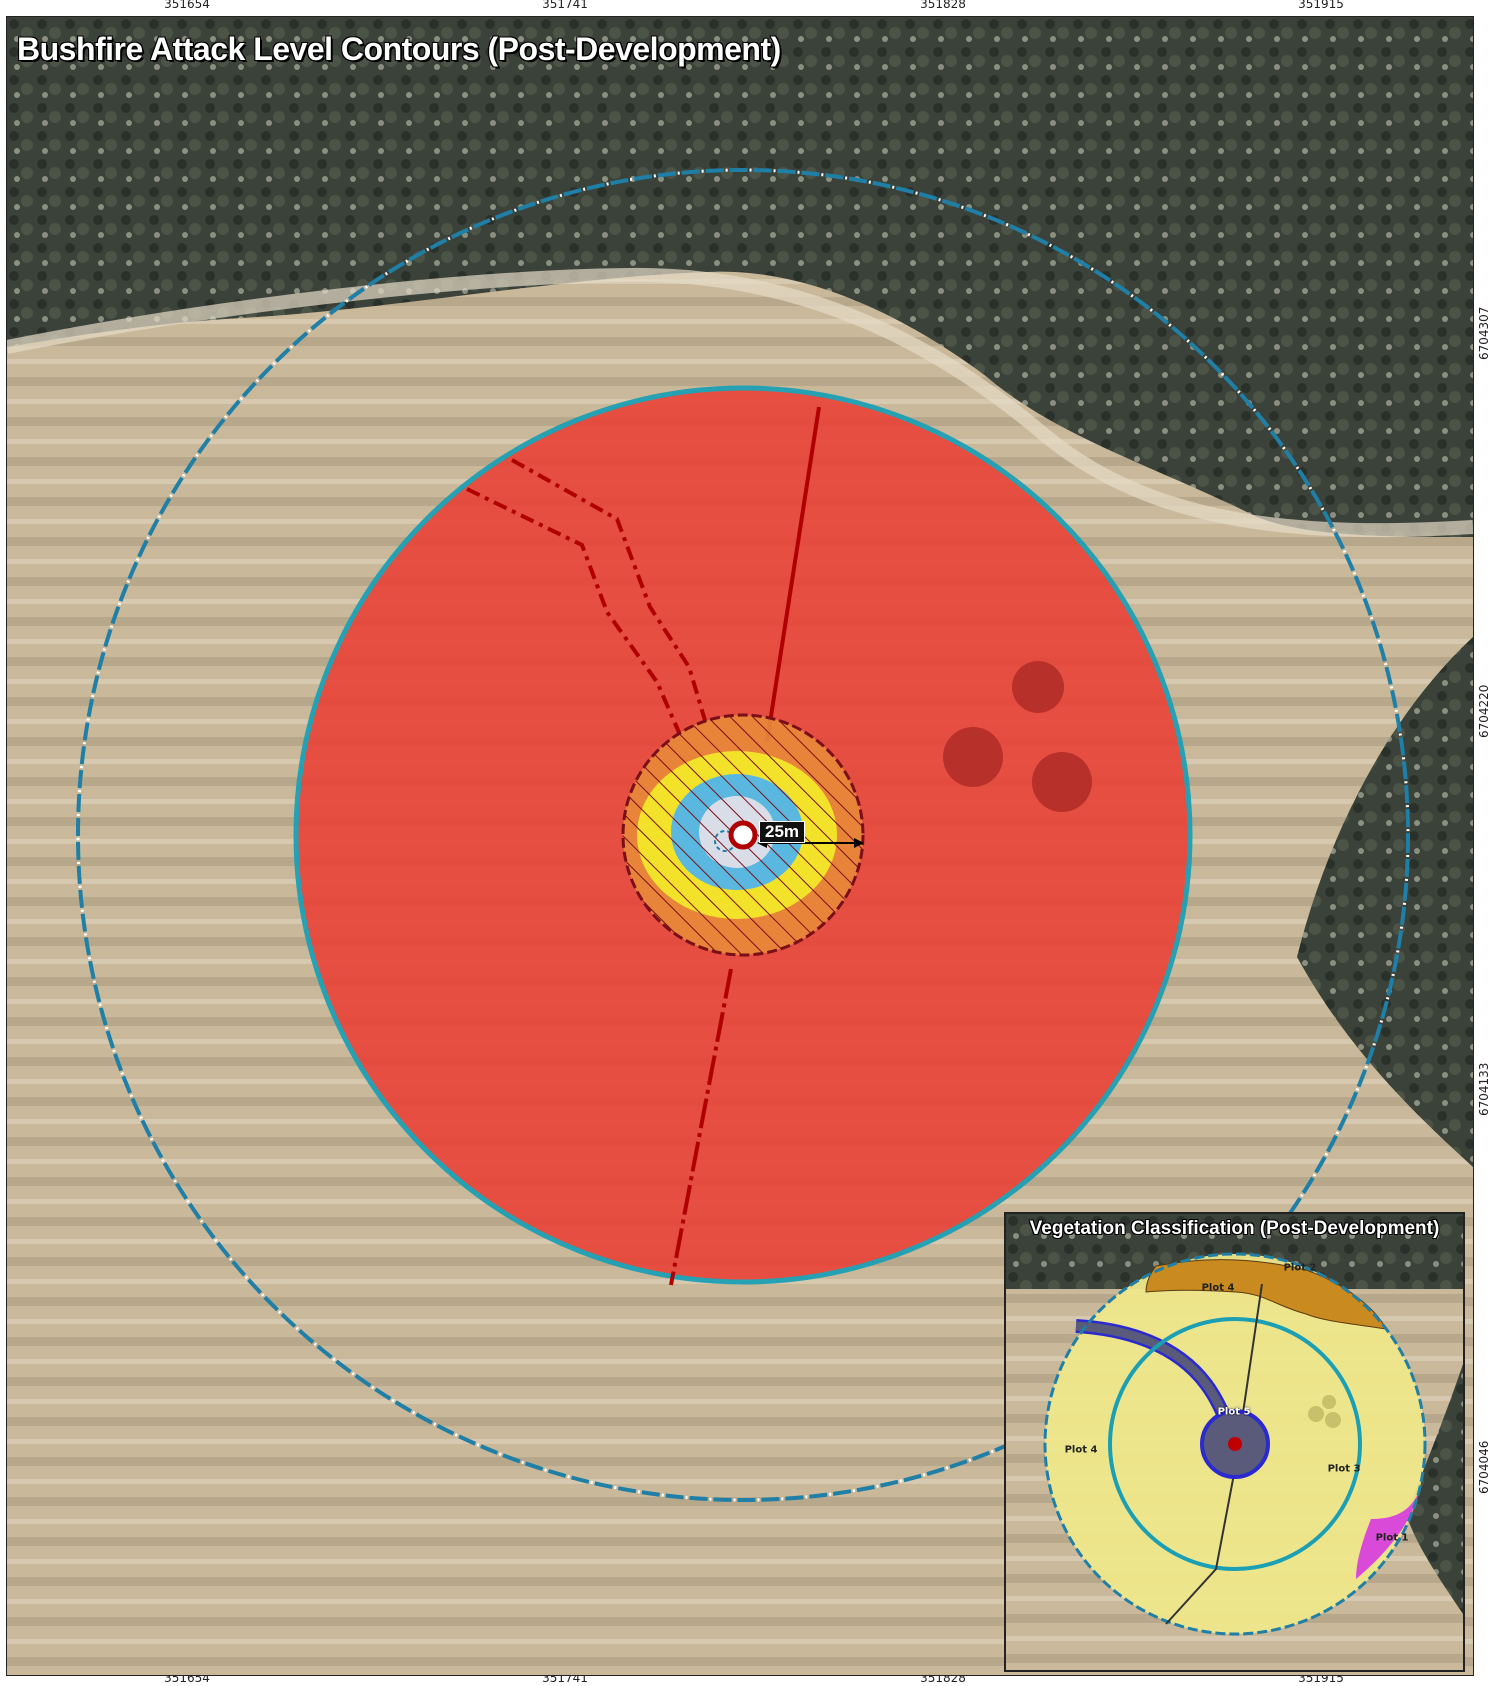 This screenshot has height=1686, width=1494. Describe the element at coordinates (1321, 5) in the screenshot. I see `easting-label-top-4: 351915` at that location.